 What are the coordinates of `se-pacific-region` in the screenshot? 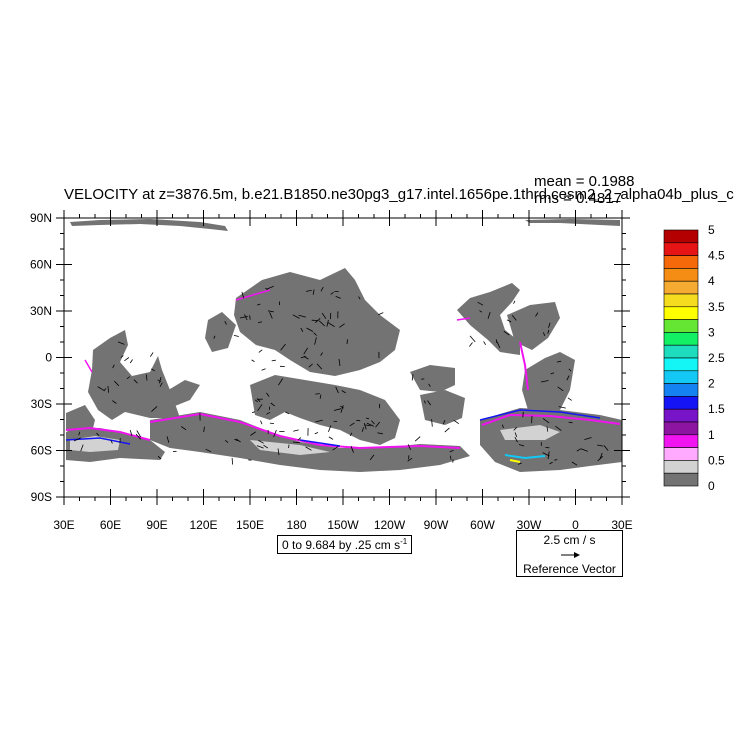 It's located at (442, 407).